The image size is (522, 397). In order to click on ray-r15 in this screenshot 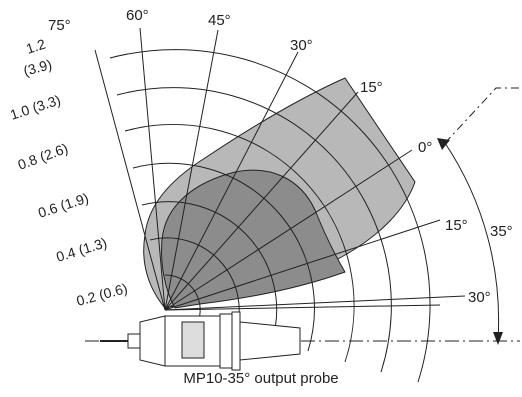, I will do `click(302, 265)`.